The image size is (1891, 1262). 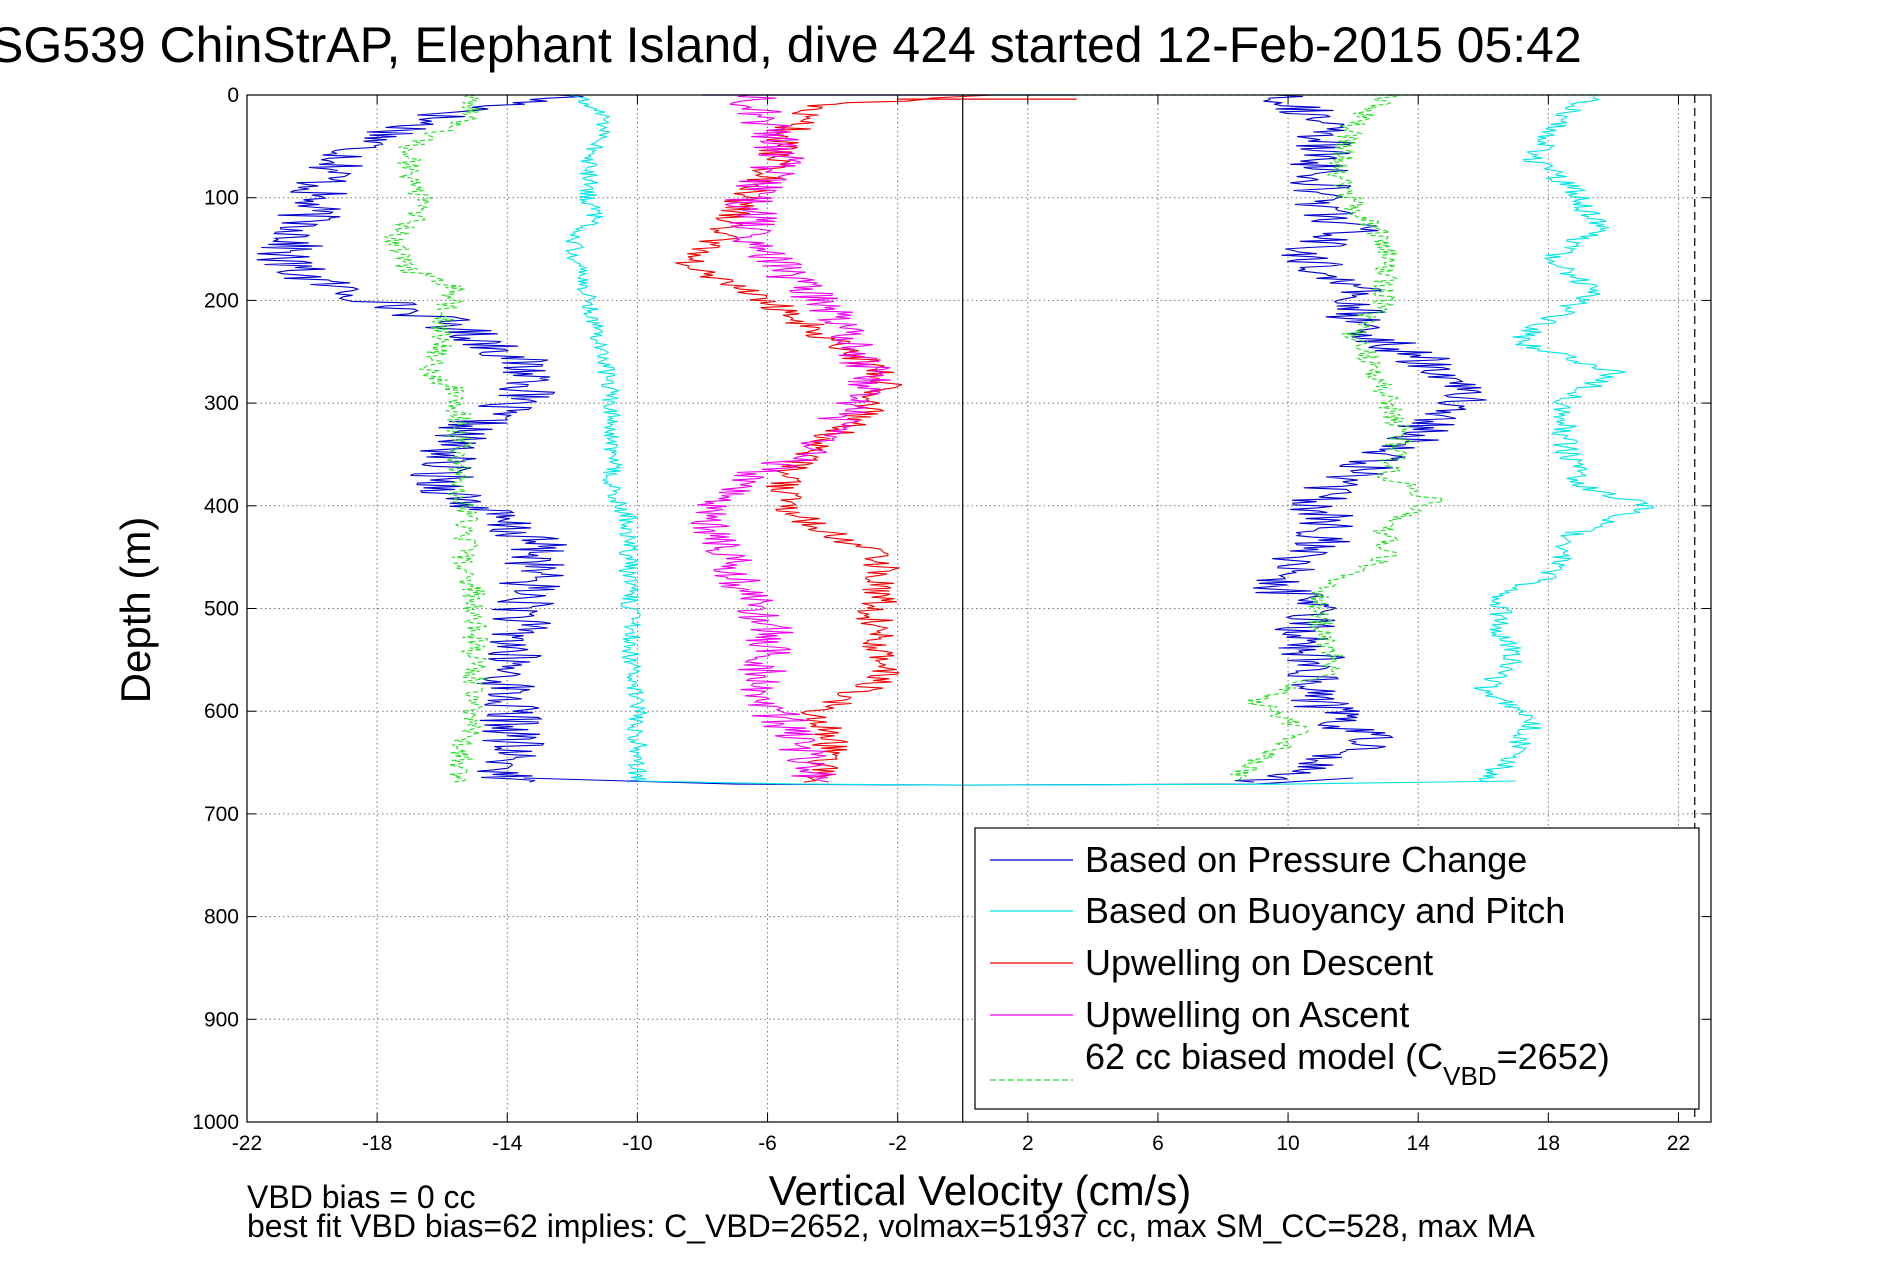 I want to click on x-tick-label: 18, so click(x=1548, y=1143).